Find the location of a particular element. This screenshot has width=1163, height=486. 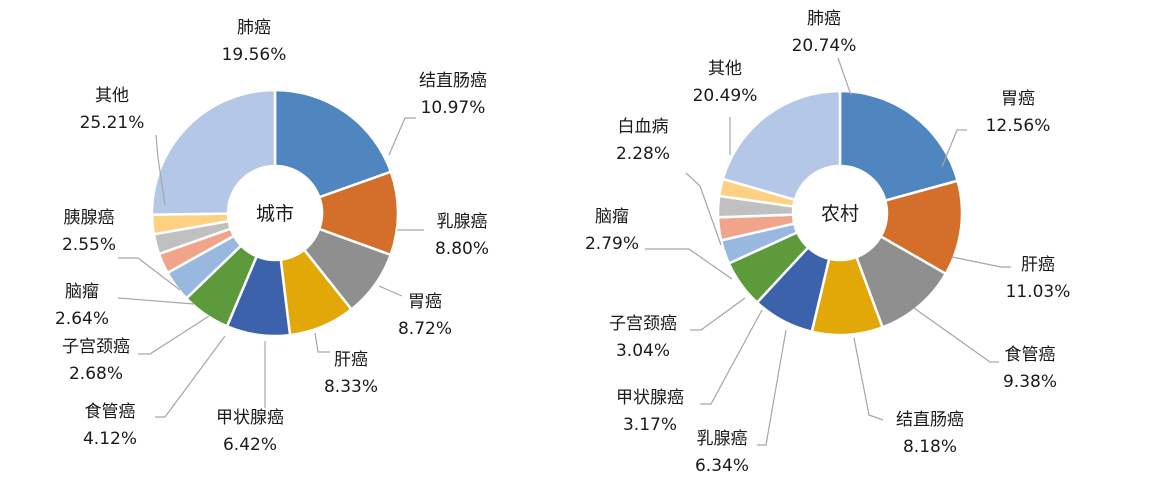

data-label: 20.74% is located at coordinates (824, 46).